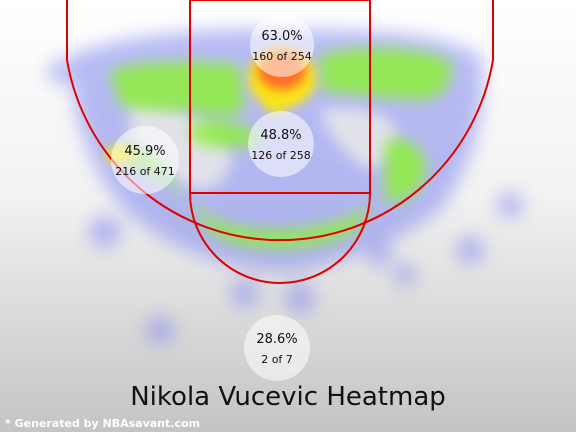  I want to click on free-throw-circle, so click(280, 238).